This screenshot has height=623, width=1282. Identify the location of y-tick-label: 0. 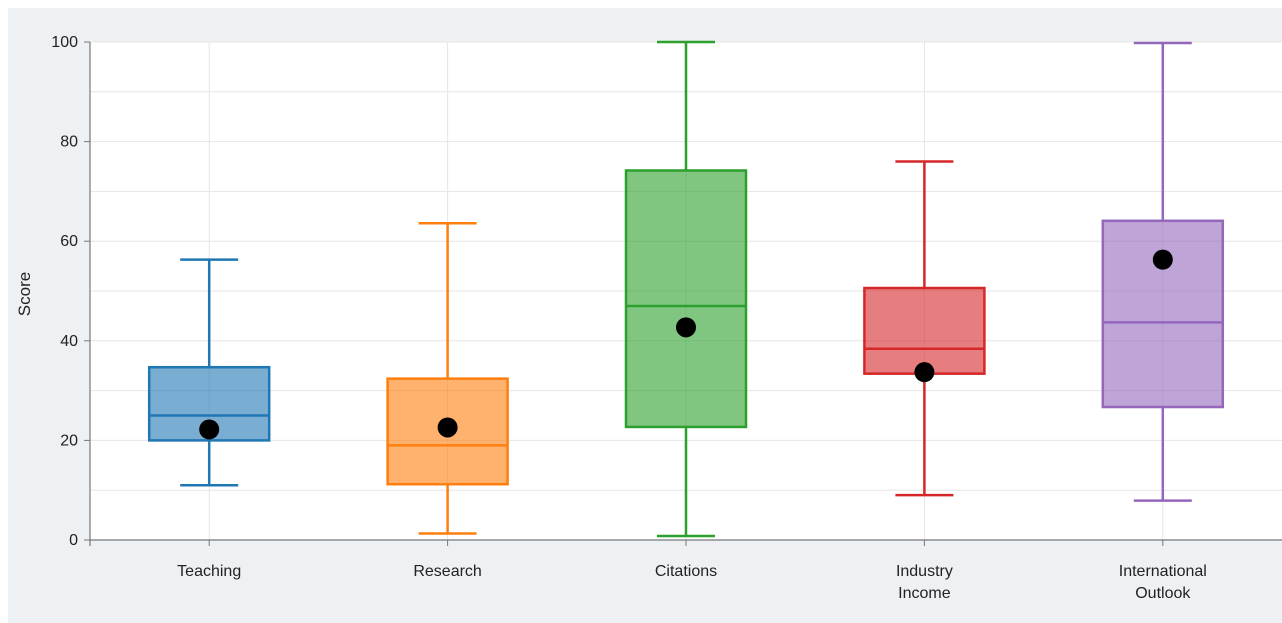
(73, 540).